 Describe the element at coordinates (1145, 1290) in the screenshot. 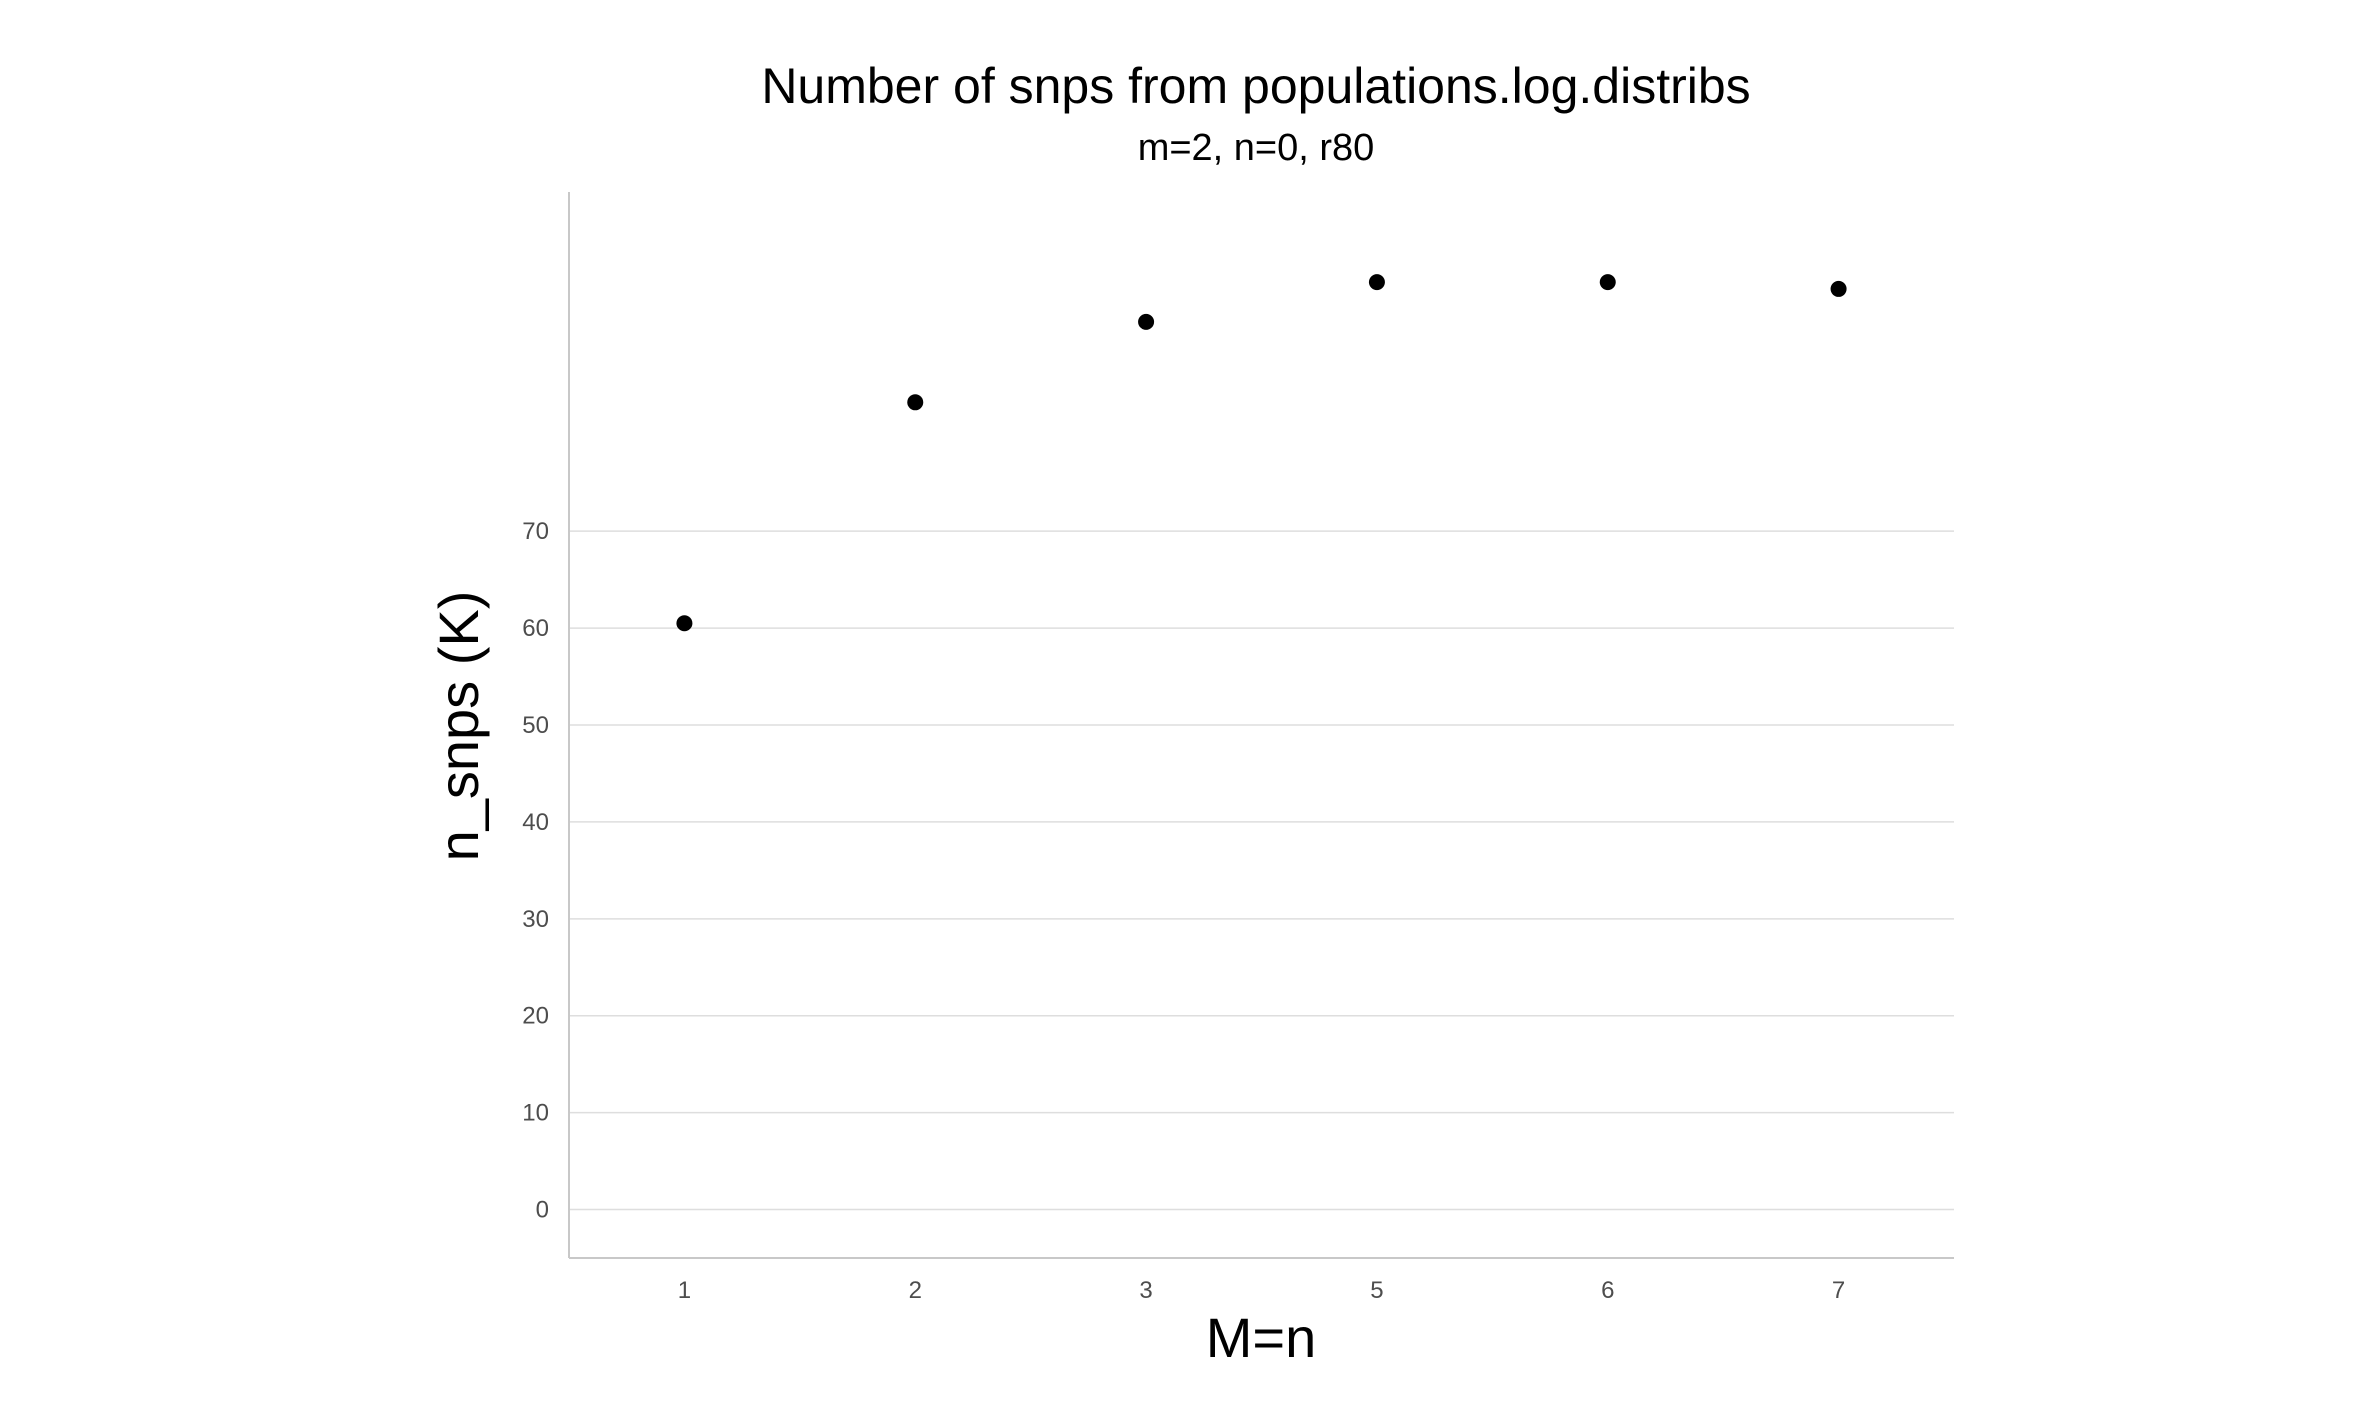

I see `x-tick-label: 3` at that location.